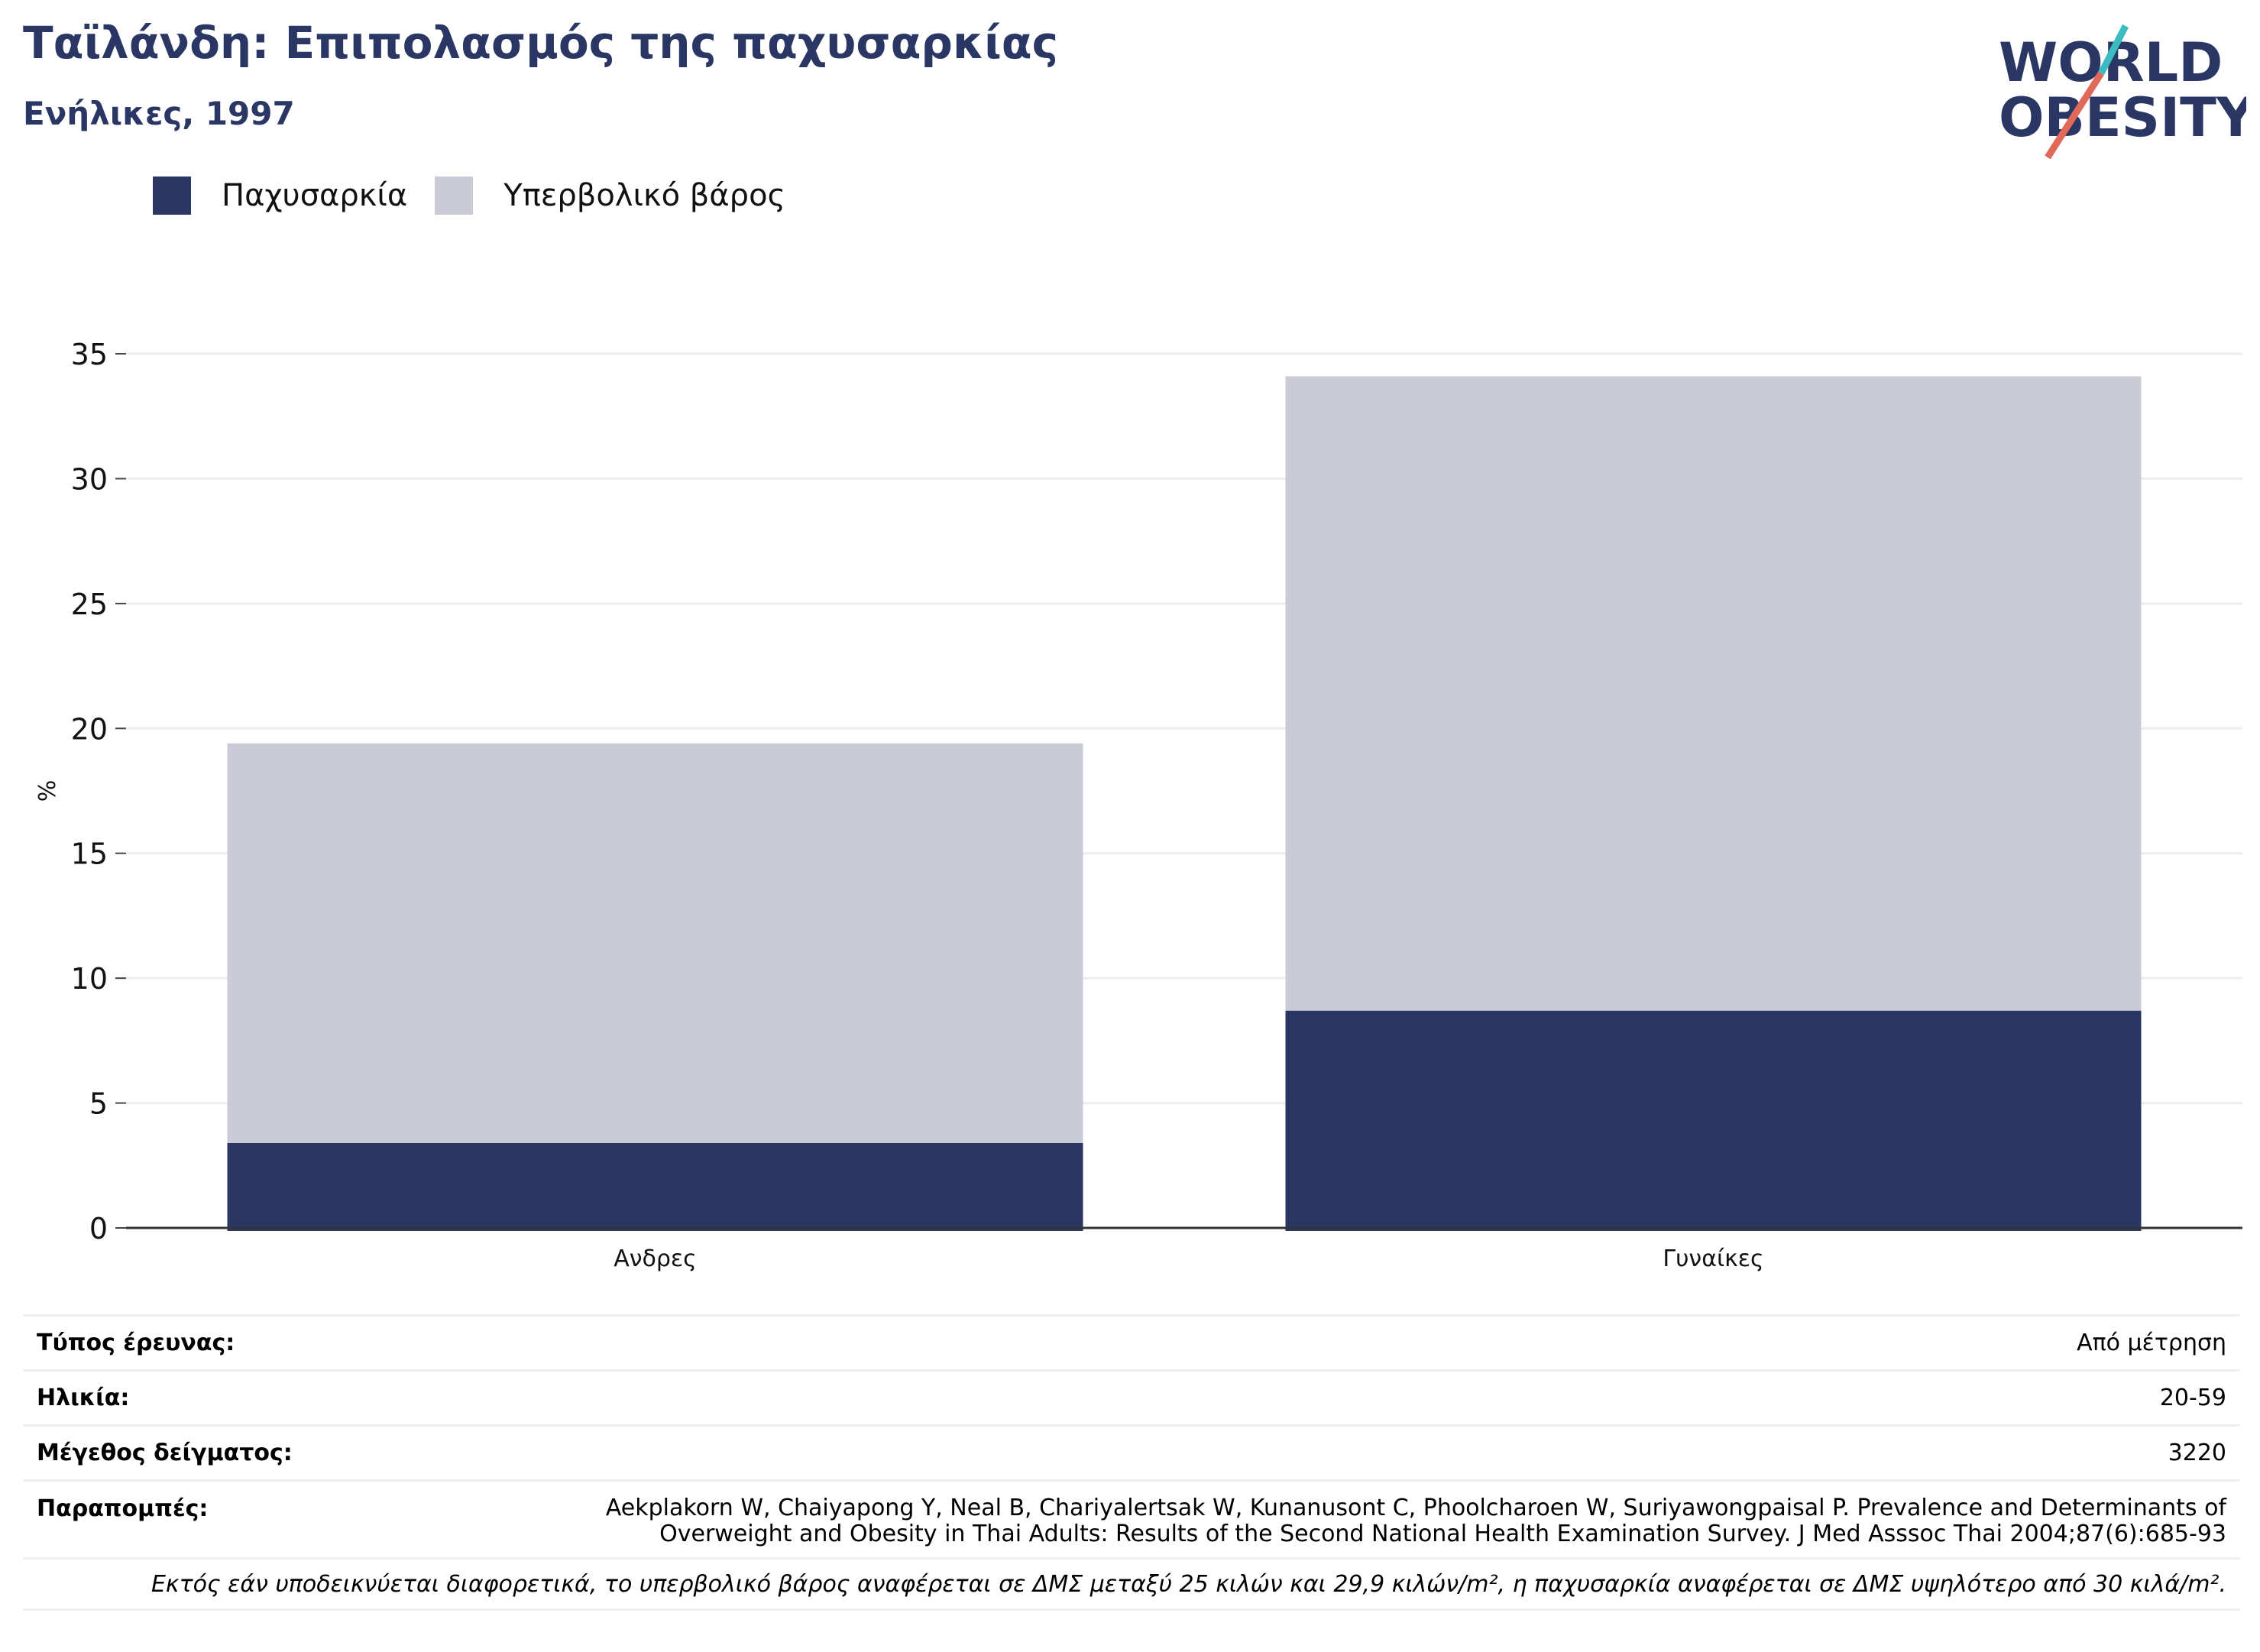 This screenshot has width=2260, height=1652. Describe the element at coordinates (89, 604) in the screenshot. I see `y-tick-label: 25` at that location.